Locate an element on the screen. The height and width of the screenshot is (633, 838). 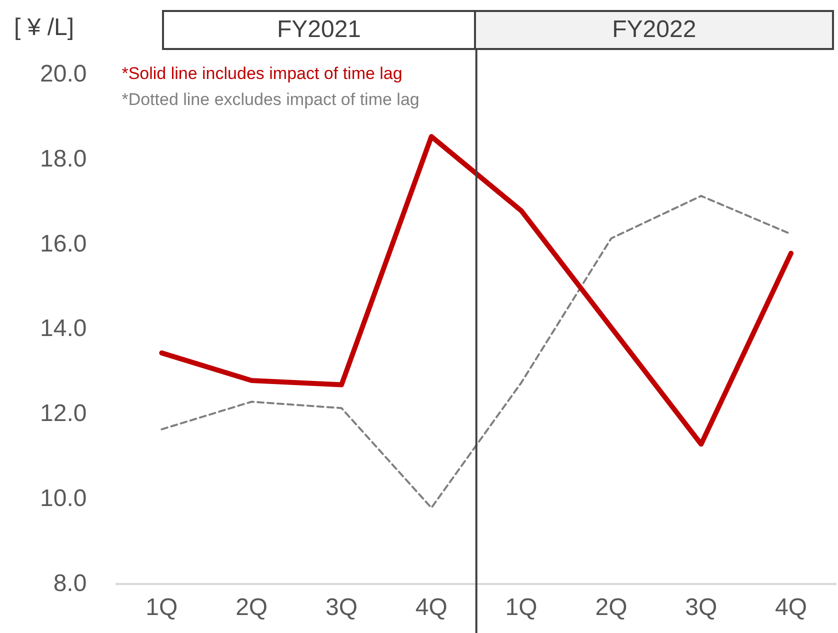
y-tick-label: 14.0 is located at coordinates (63, 328).